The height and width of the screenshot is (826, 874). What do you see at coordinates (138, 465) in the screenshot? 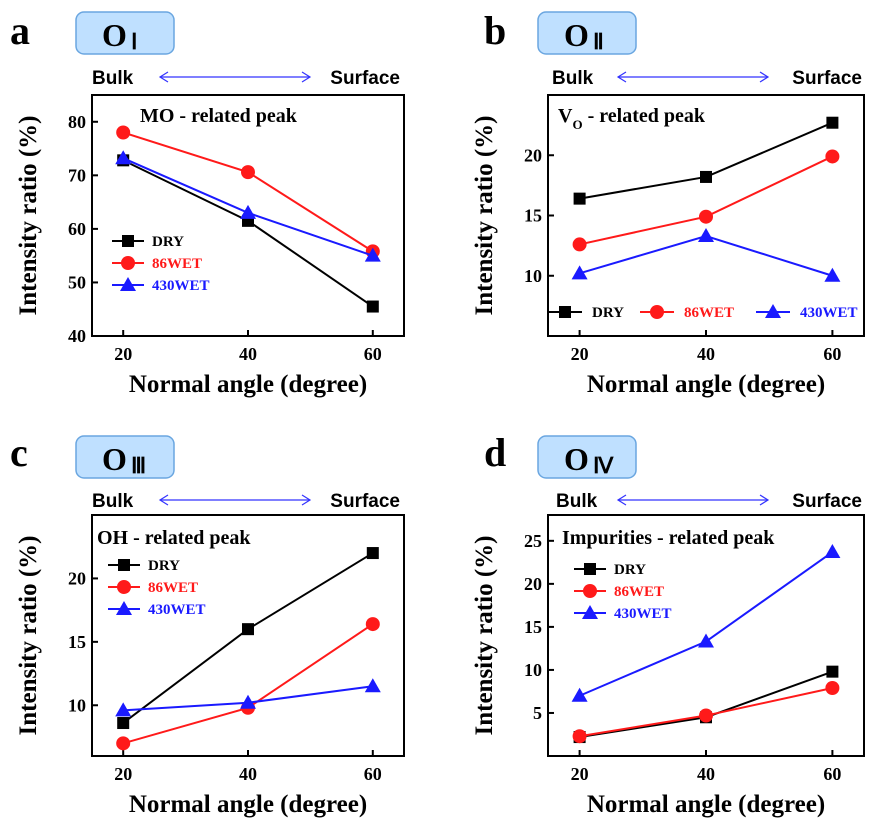
I see `badge-subscript: Ⅲ` at bounding box center [138, 465].